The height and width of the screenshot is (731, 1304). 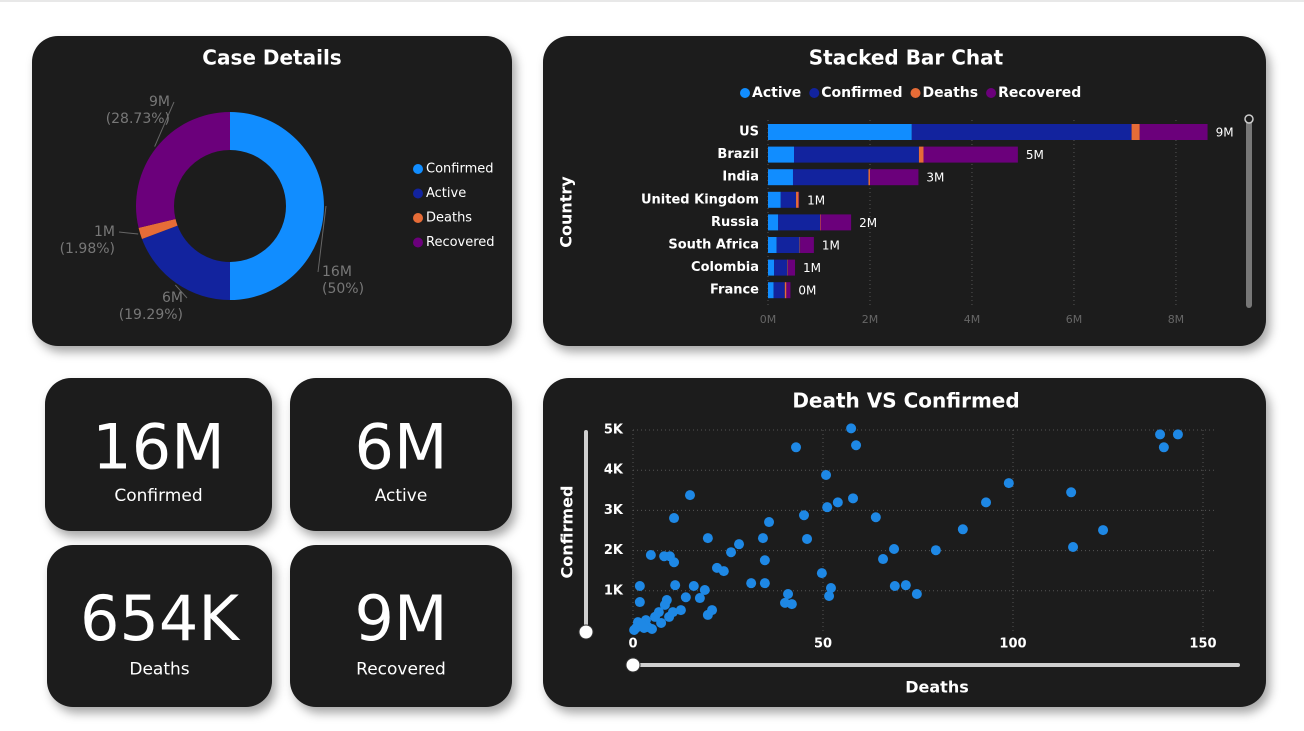 What do you see at coordinates (652, 1) in the screenshot?
I see `top-border` at bounding box center [652, 1].